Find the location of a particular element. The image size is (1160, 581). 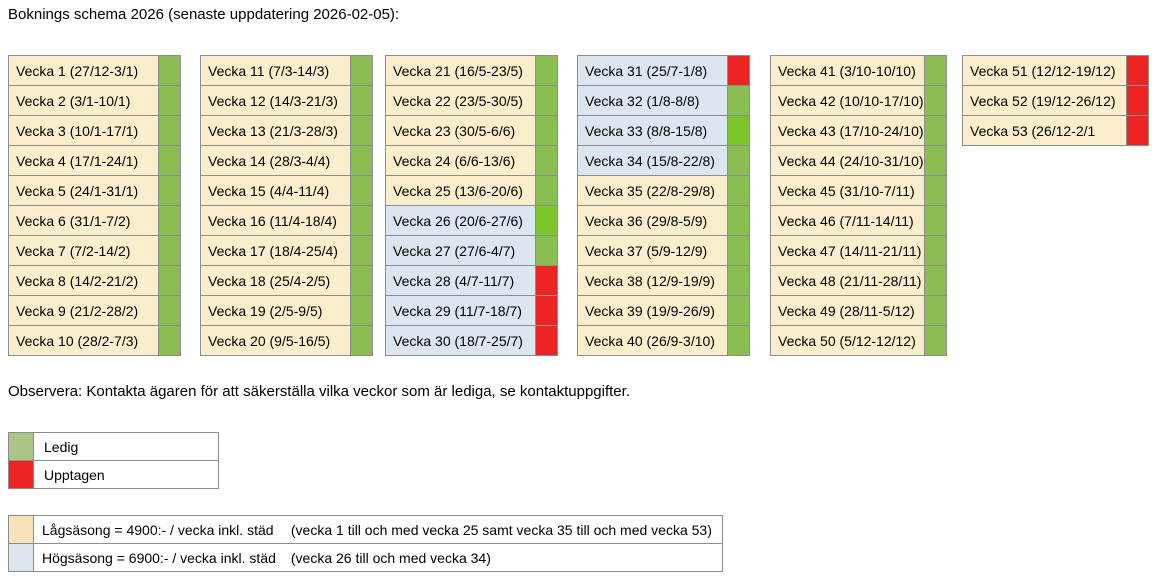

week-row: Vecka 45 (31/10-7/11) is located at coordinates (858, 190).